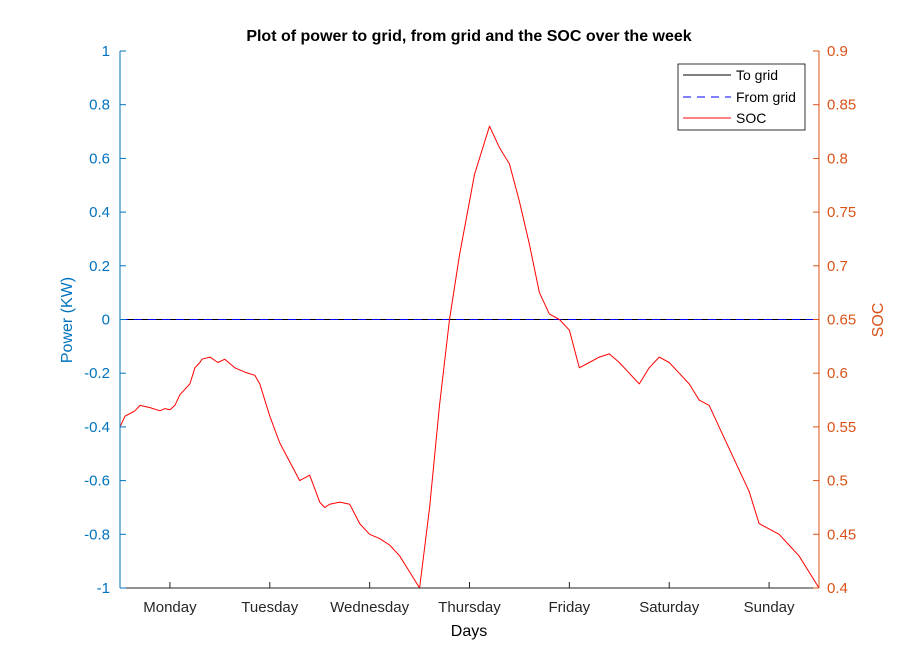 The height and width of the screenshot is (661, 905). I want to click on legend: To grid From grid SOC, so click(741, 97).